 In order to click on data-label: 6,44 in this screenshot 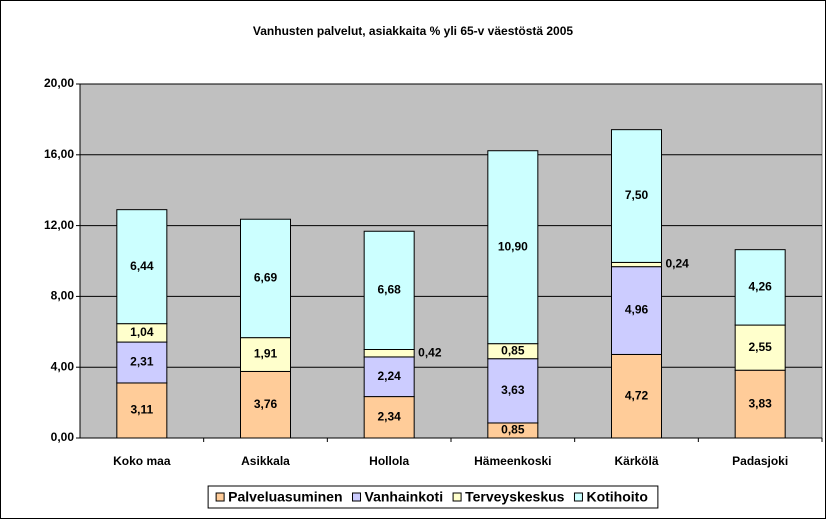, I will do `click(142, 266)`.